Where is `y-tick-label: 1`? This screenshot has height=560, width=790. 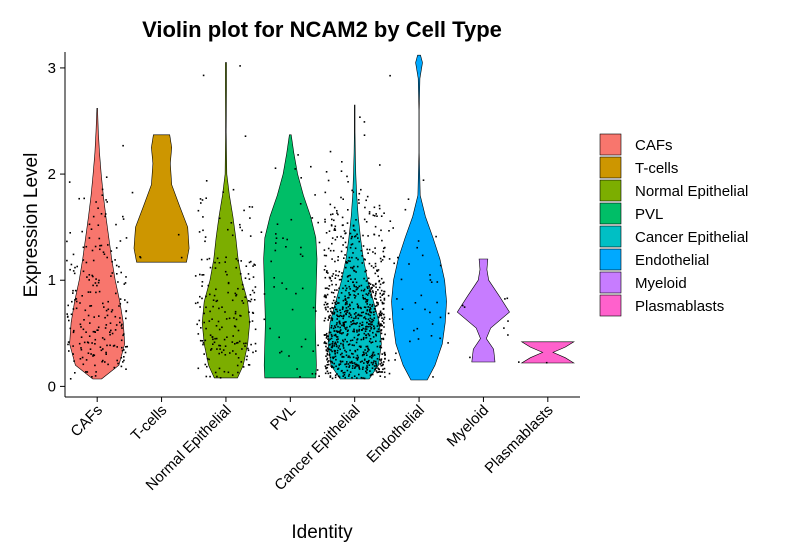 y-tick-label: 1 is located at coordinates (52, 280).